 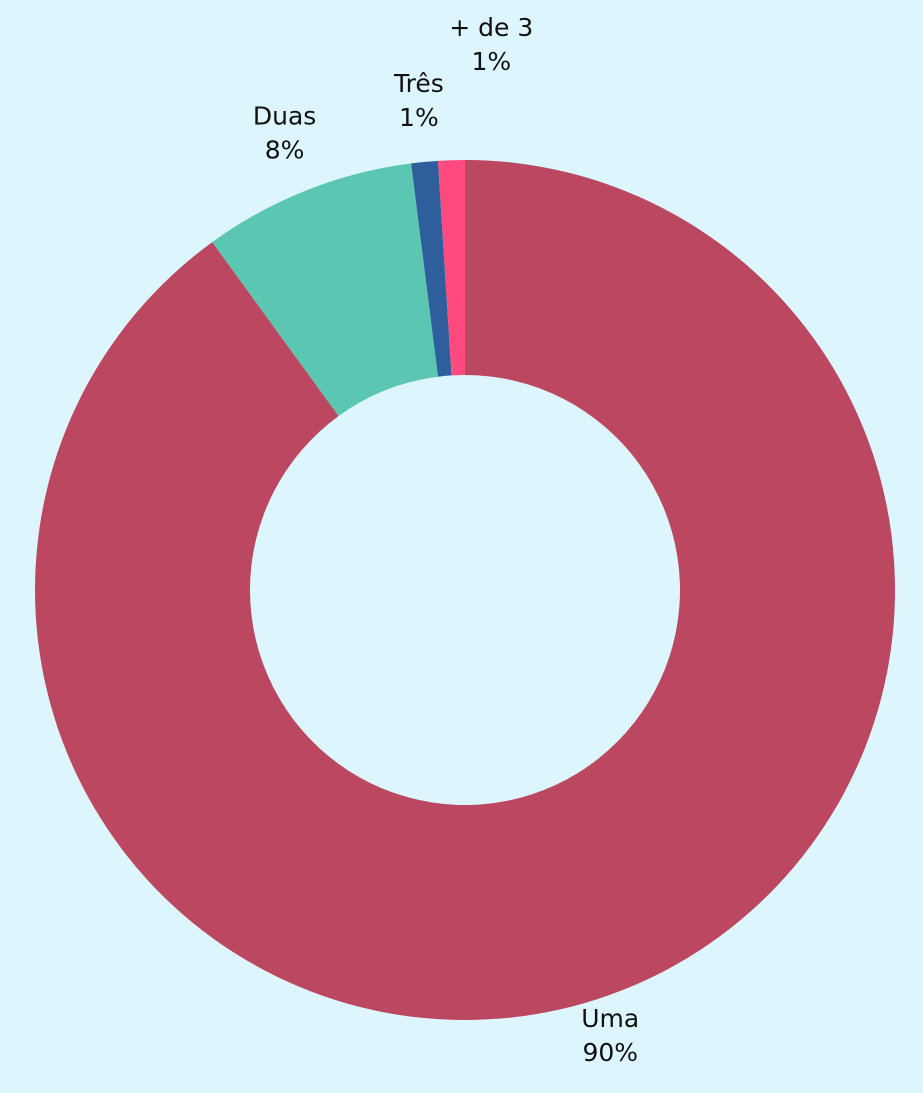 I want to click on slice-value-label: 90%, so click(x=610, y=1052).